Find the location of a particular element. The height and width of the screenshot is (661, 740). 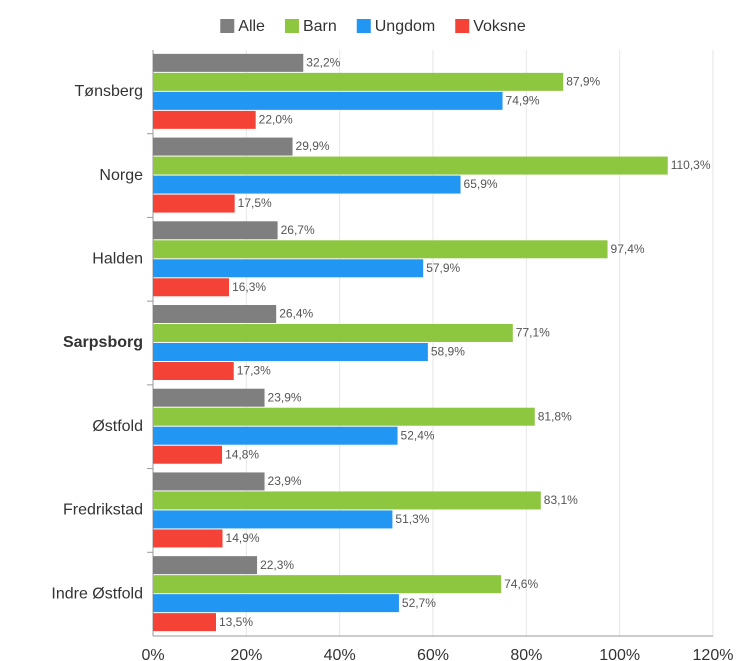

y-tick-label: Fredrikstad is located at coordinates (103, 510).